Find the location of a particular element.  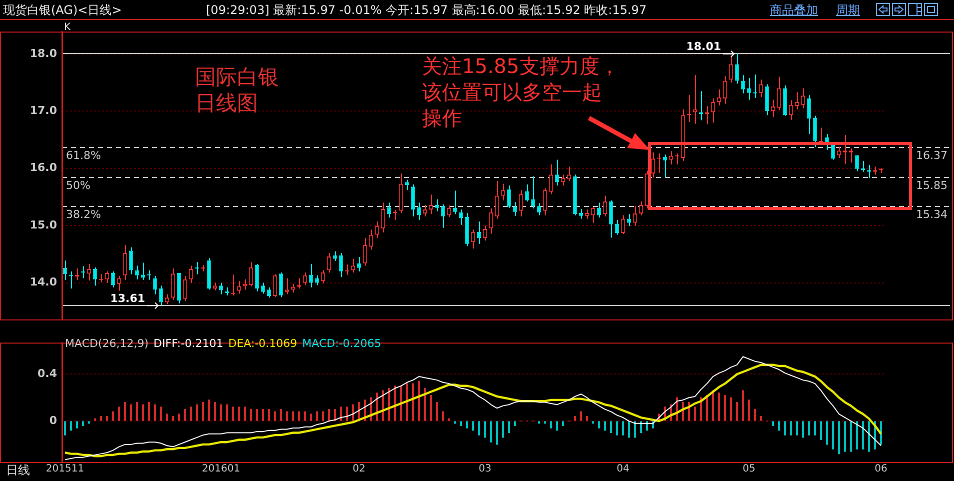

ref-line-label: 15.85 is located at coordinates (932, 185).